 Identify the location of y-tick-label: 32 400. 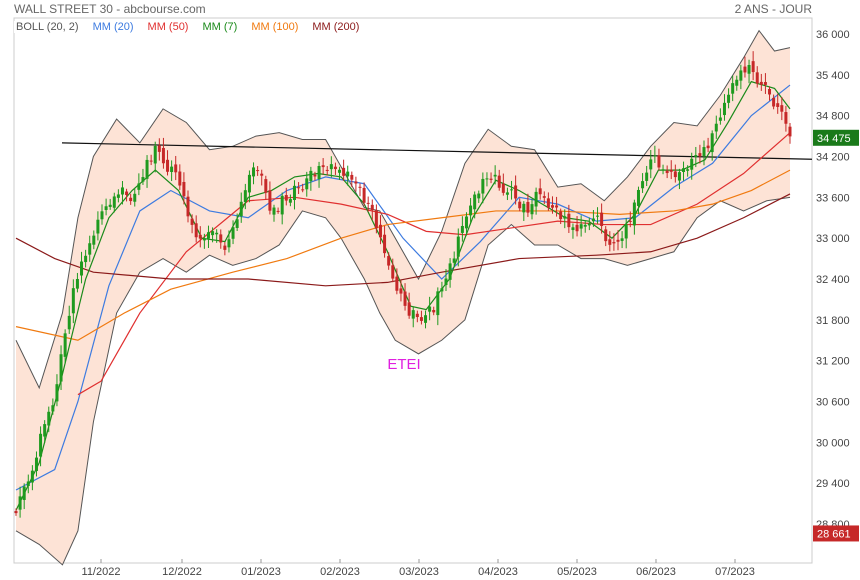
(833, 280).